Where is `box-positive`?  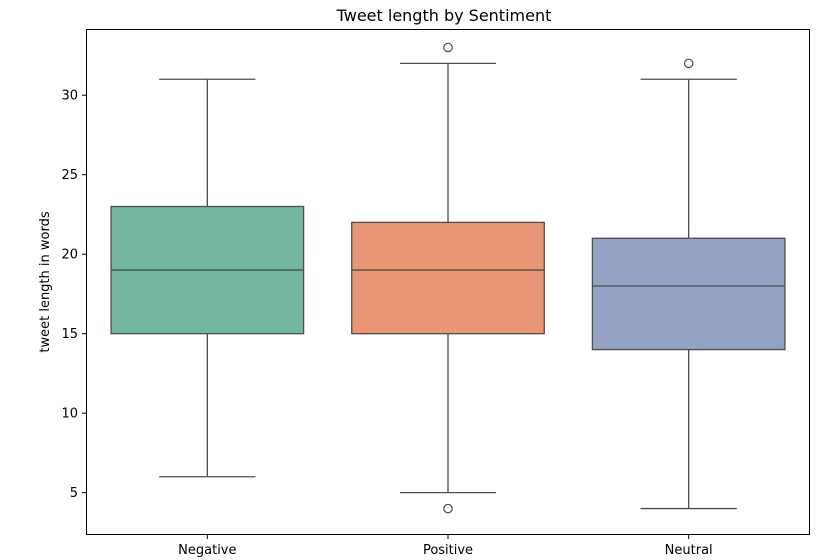 box-positive is located at coordinates (448, 278).